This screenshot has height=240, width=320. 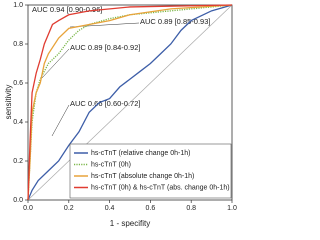 What do you see at coordinates (18, 122) in the screenshot?
I see `y-tick-label: 0.4` at bounding box center [18, 122].